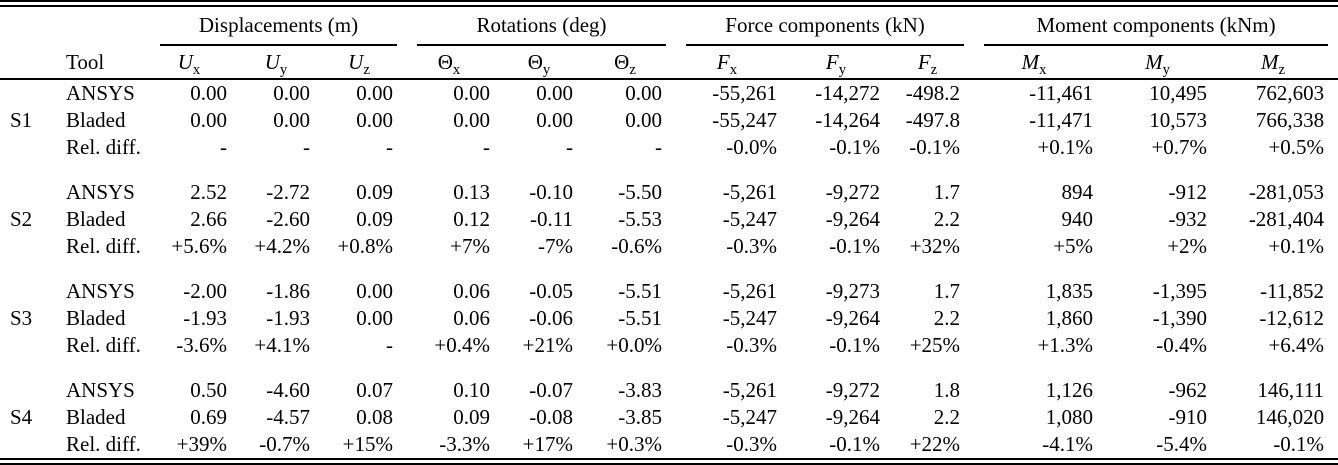  What do you see at coordinates (669, 368) in the screenshot?
I see `group-gap-row` at bounding box center [669, 368].